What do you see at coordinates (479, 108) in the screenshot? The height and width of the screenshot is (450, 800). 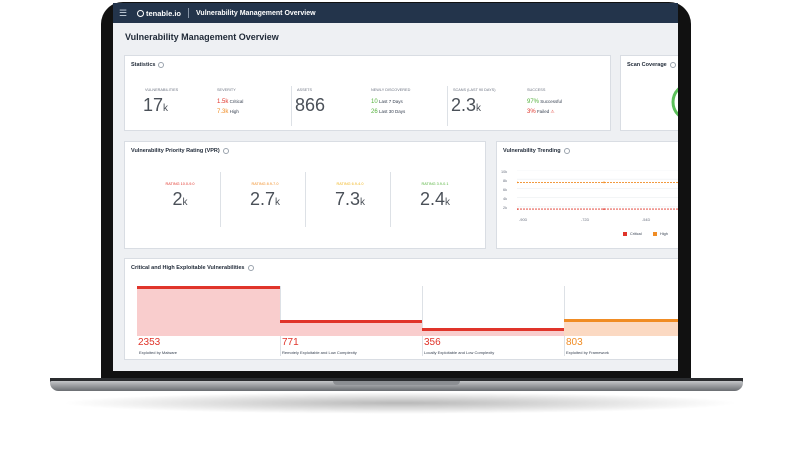 I see `scans-unit: k` at bounding box center [479, 108].